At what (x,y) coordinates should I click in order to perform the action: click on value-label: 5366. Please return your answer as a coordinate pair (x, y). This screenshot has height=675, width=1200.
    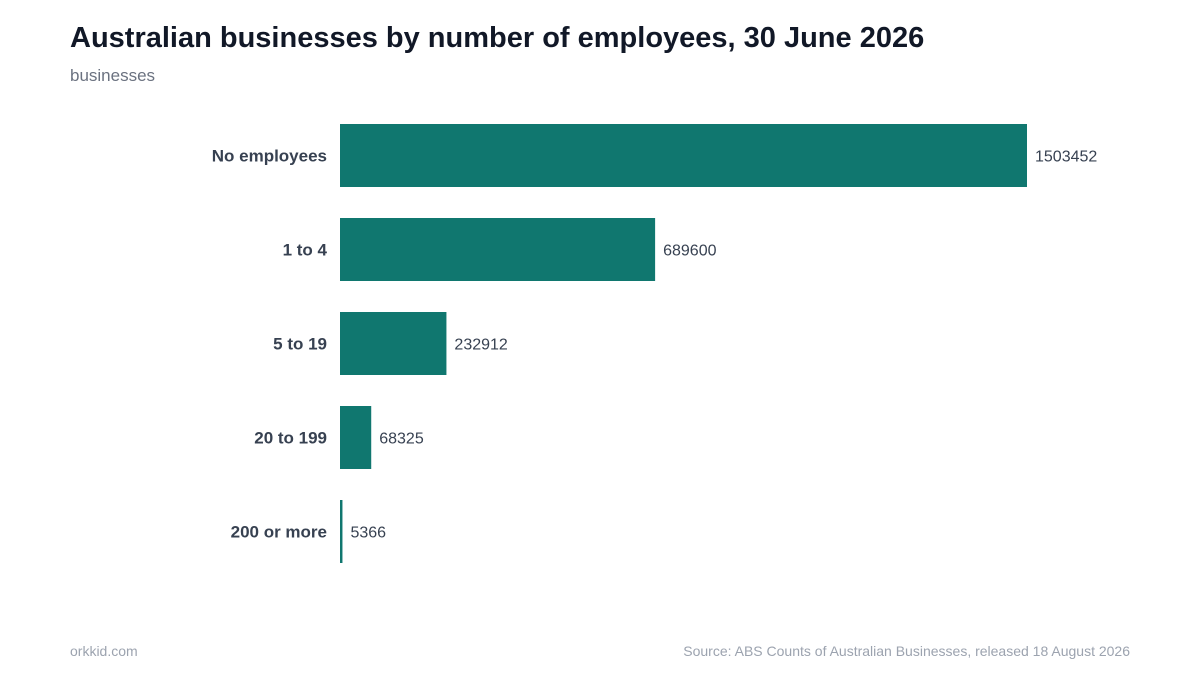
    Looking at the image, I should click on (368, 533).